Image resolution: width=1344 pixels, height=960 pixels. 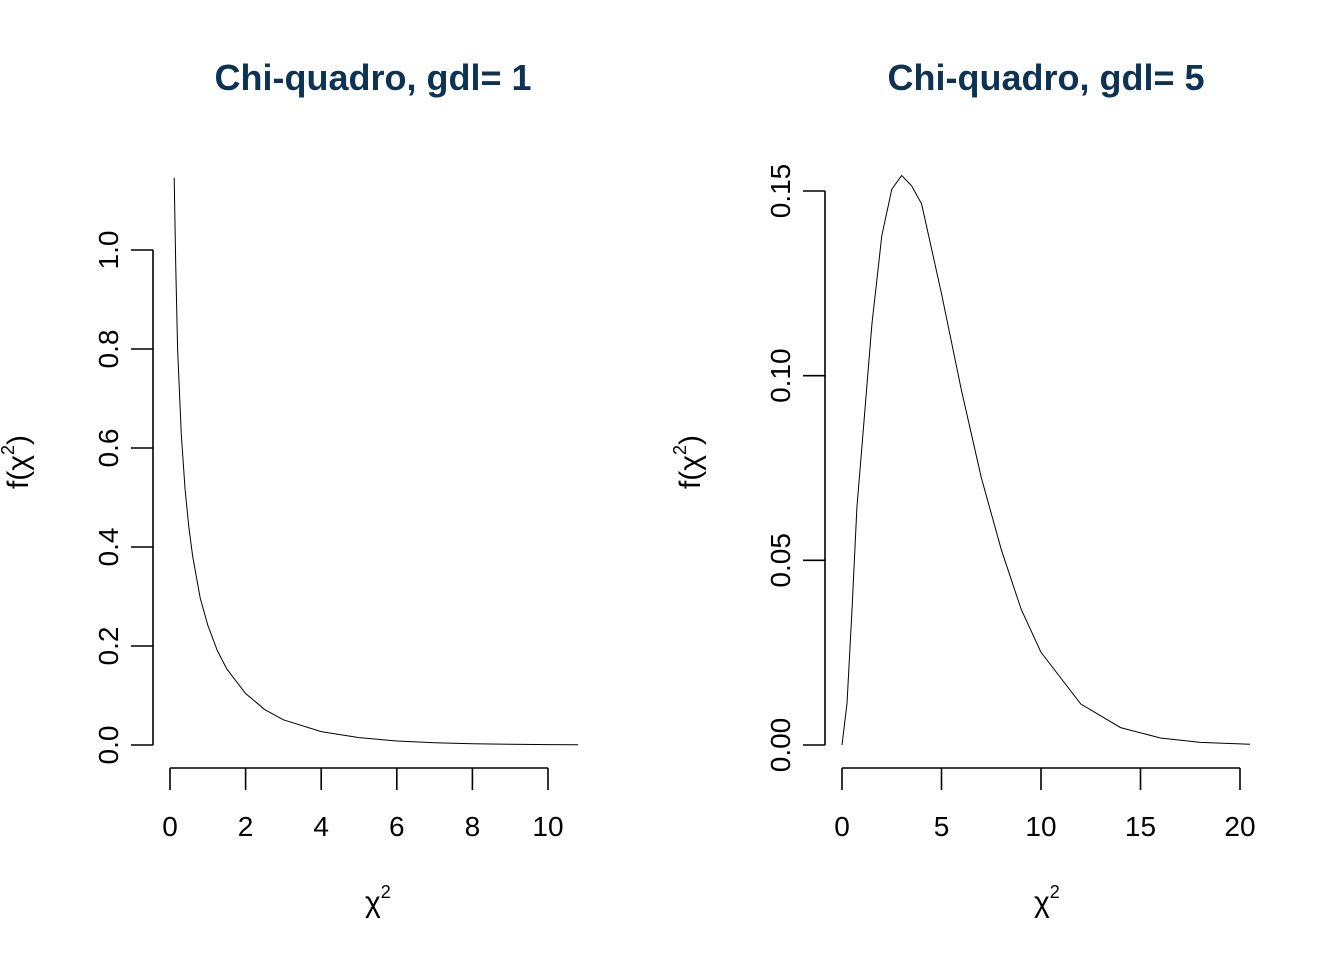 What do you see at coordinates (1239, 826) in the screenshot?
I see `x-tick-label: 20` at bounding box center [1239, 826].